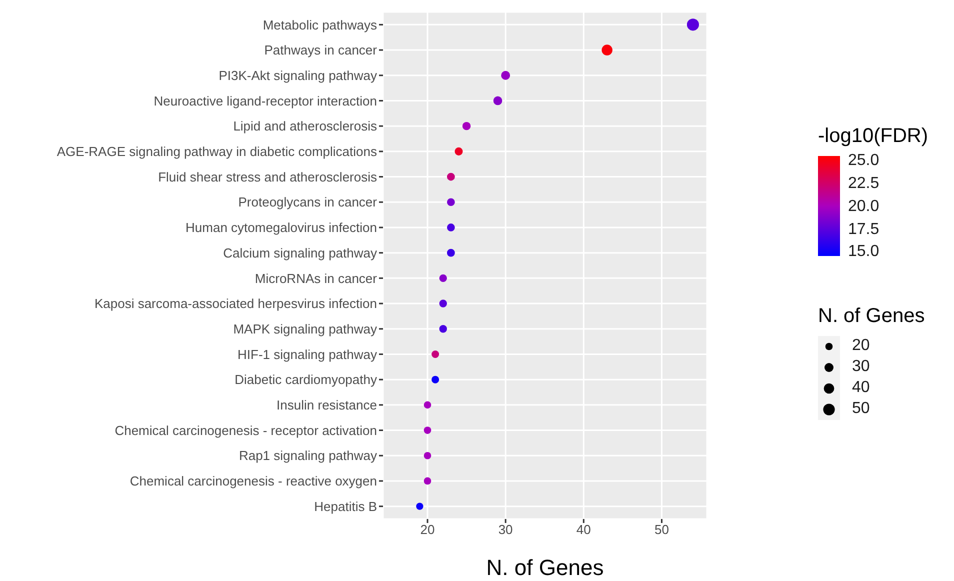  Describe the element at coordinates (281, 228) in the screenshot. I see `y-tick-label: Human cytomegalovirus infection` at that location.